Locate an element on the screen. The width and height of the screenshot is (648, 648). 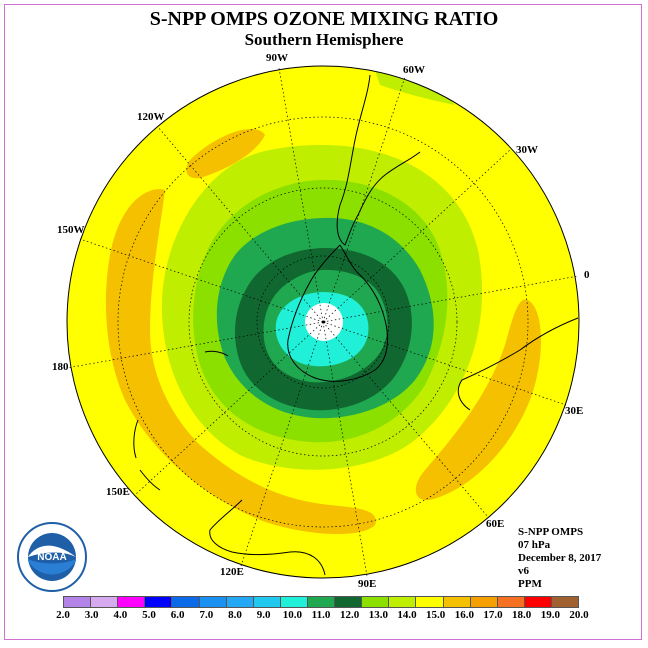
lon-label-90w: 90W is located at coordinates (277, 58).